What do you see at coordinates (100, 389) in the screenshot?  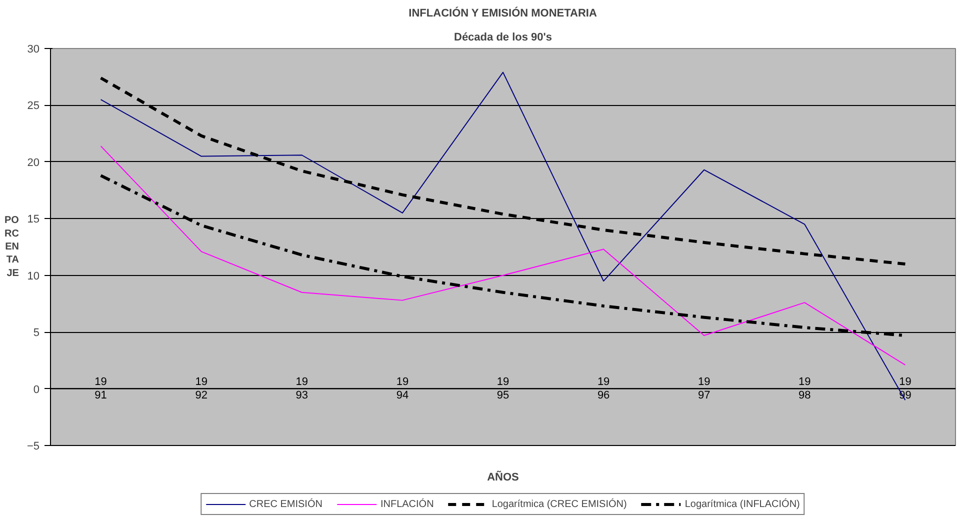 I see `x-tick-label: 1991` at bounding box center [100, 389].